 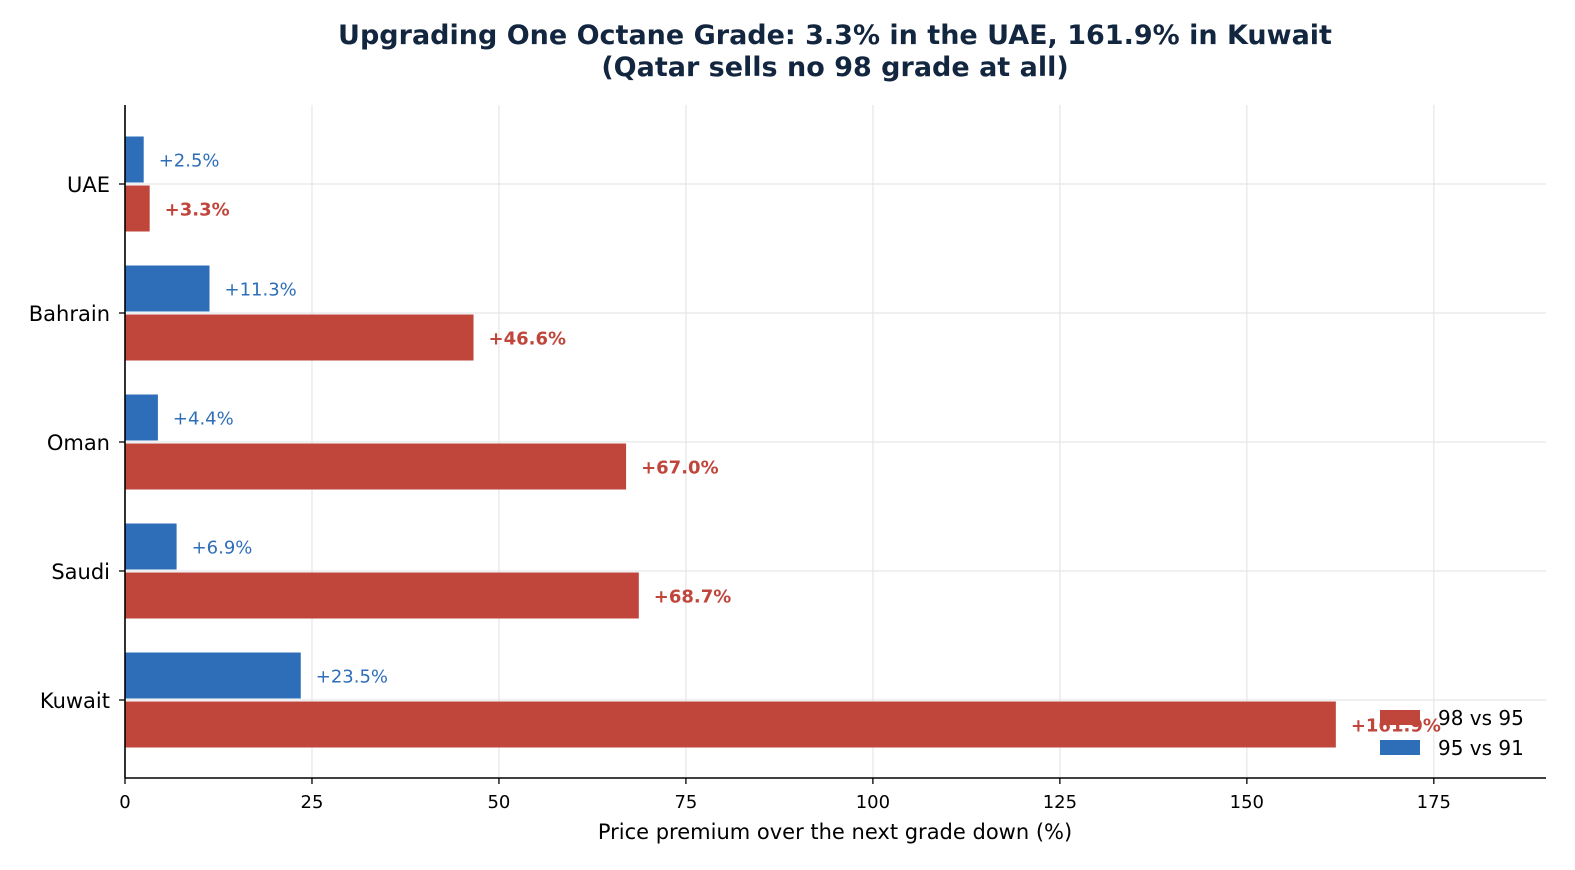 What do you see at coordinates (693, 597) in the screenshot?
I see `data-label-98-vs-95: +68.7%` at bounding box center [693, 597].